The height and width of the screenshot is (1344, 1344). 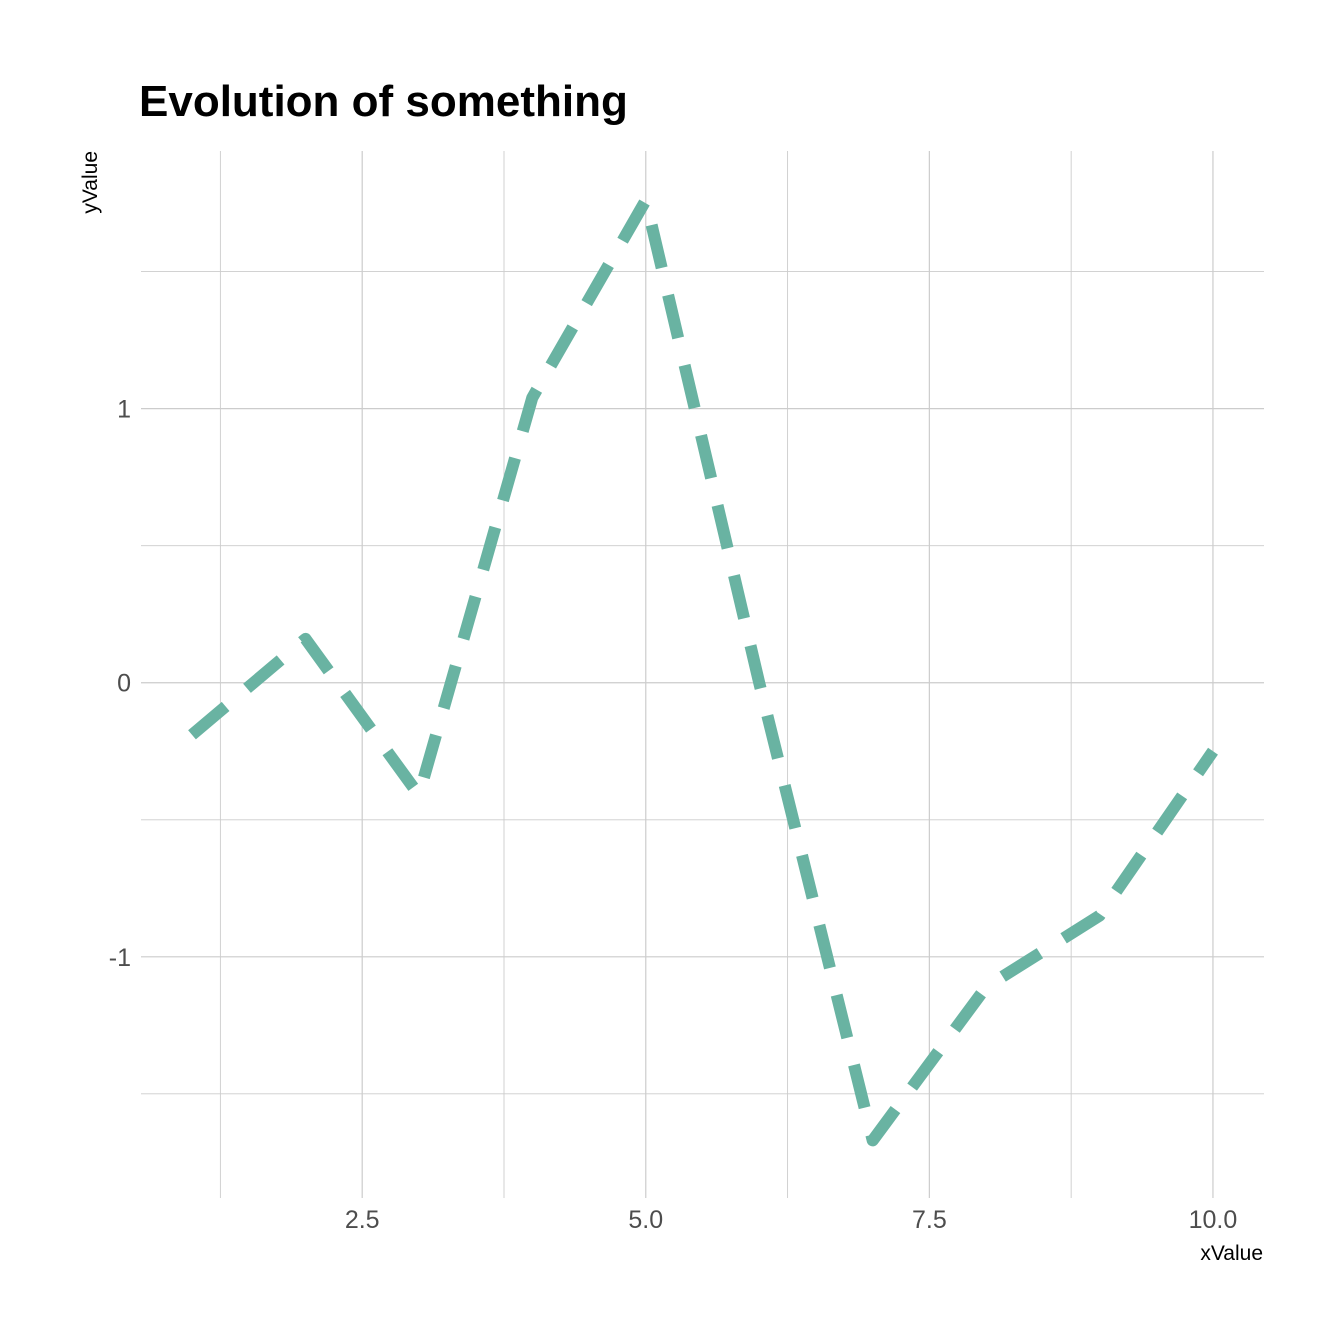 What do you see at coordinates (1231, 1253) in the screenshot?
I see `x-axis-title: xValue` at bounding box center [1231, 1253].